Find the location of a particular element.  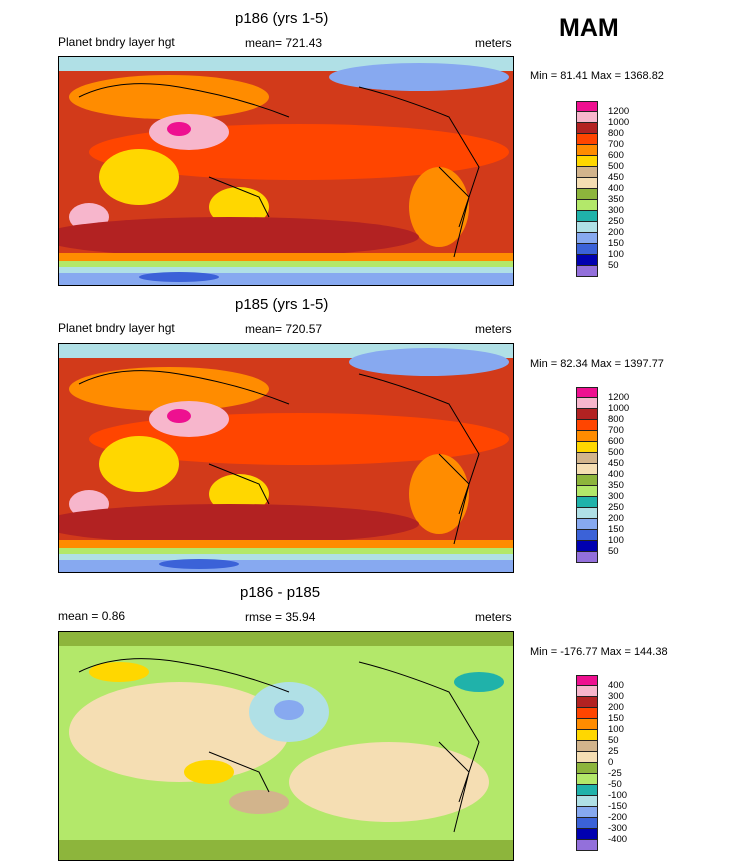

panel-title: p186 (yrs 1-5) is located at coordinates (282, 18).